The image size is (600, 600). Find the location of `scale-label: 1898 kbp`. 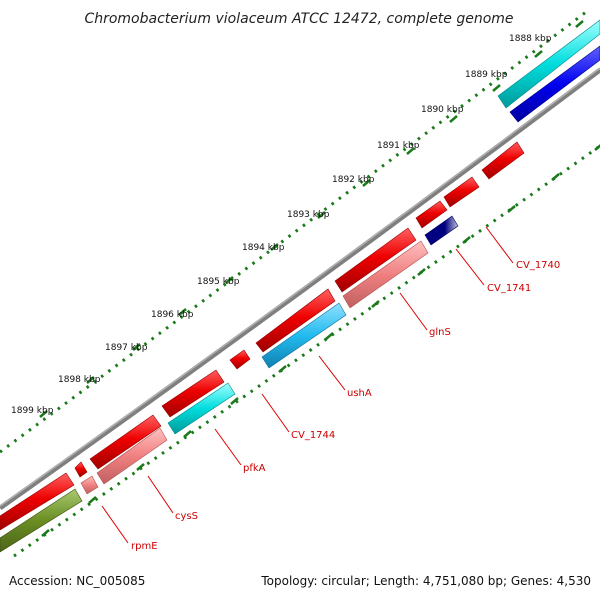

scale-label: 1898 kbp is located at coordinates (79, 380).